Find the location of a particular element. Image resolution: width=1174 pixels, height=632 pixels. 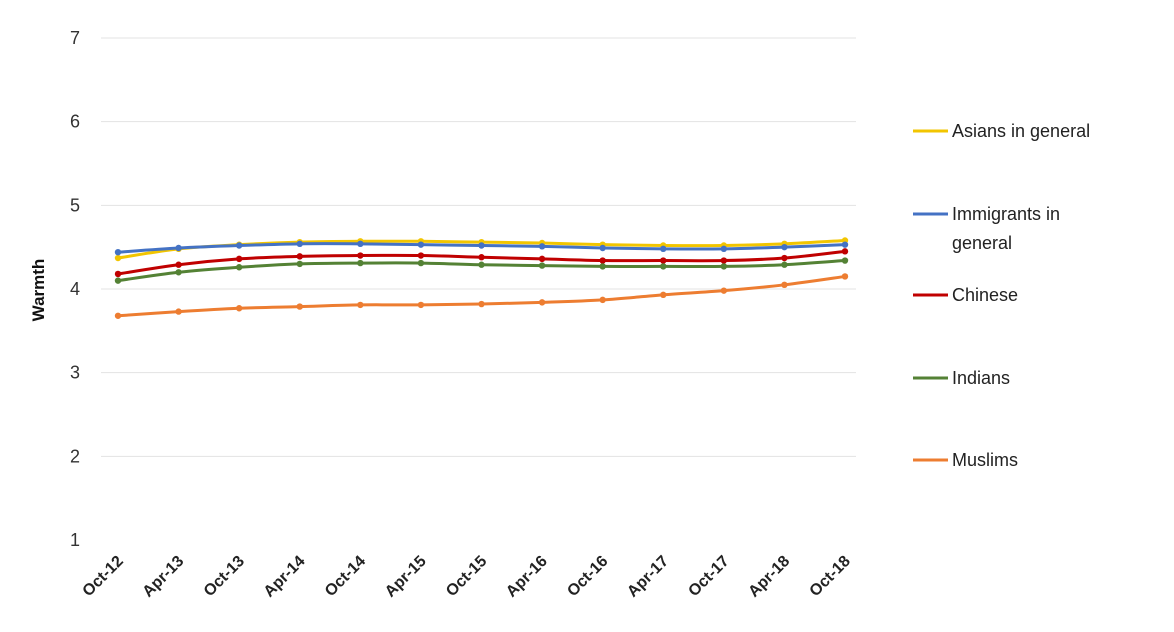

y-tick-label: 1 is located at coordinates (75, 540).